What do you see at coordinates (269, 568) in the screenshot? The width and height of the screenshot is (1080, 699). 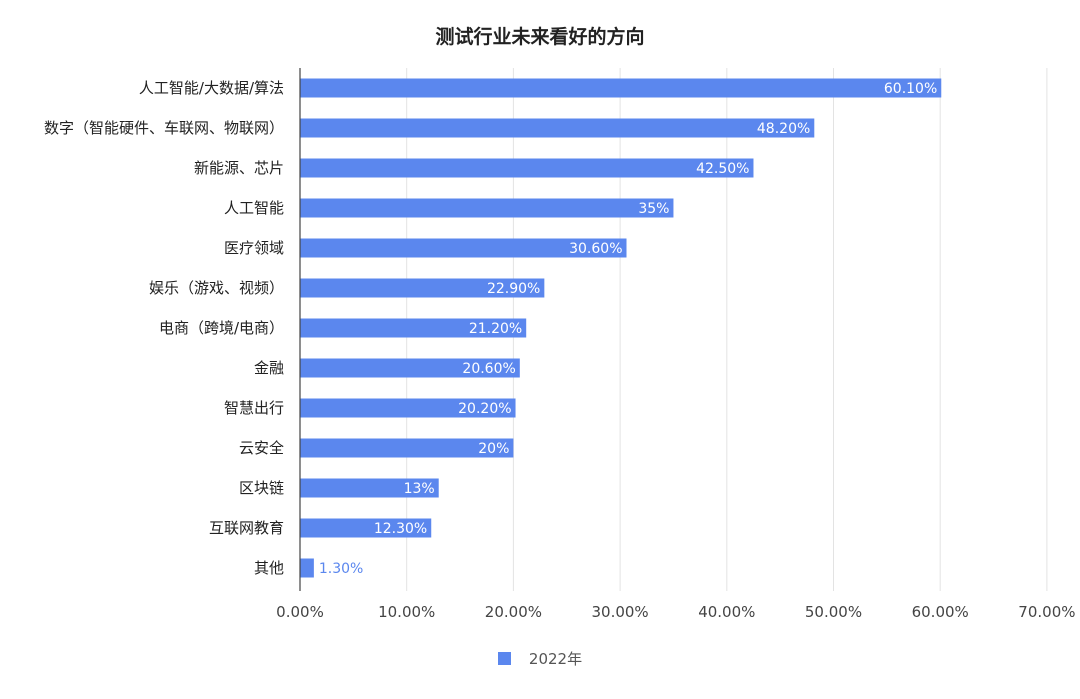 I see `category-label: 其他` at bounding box center [269, 568].